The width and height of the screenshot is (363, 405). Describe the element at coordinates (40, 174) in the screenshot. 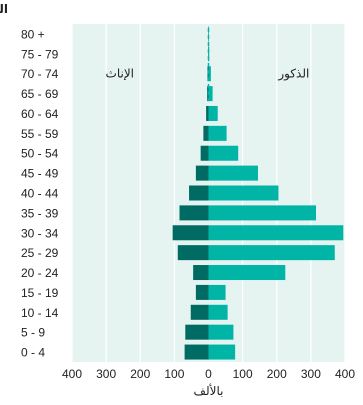

I see `age-tick-label: 45 - 49` at that location.